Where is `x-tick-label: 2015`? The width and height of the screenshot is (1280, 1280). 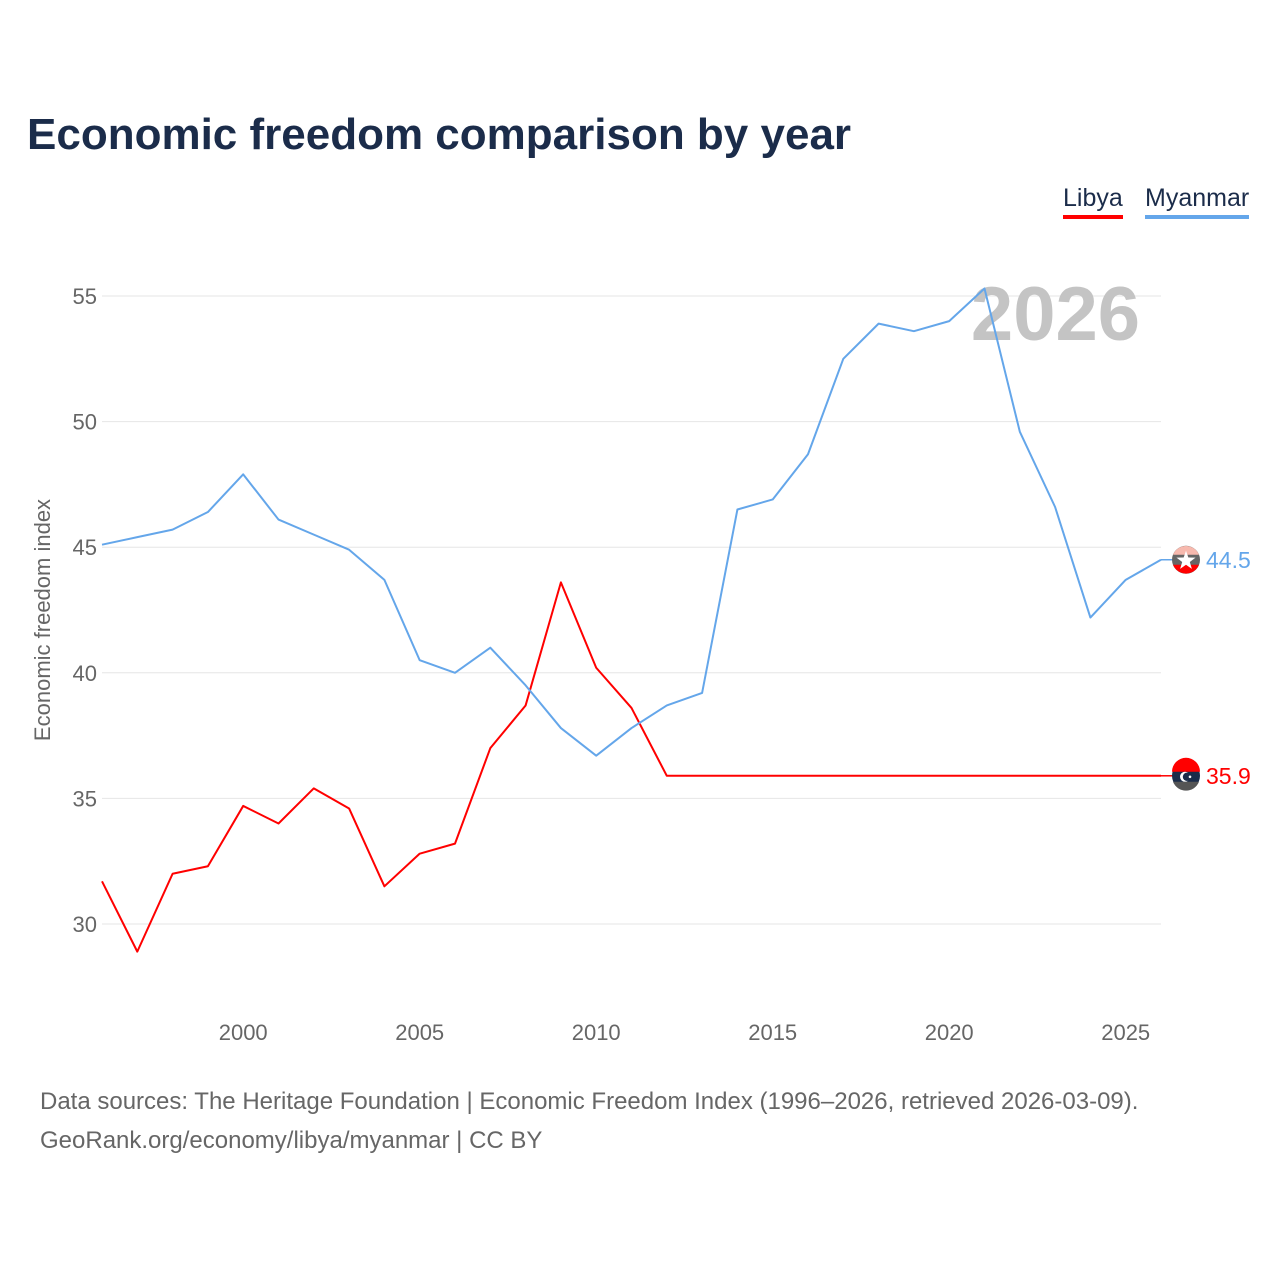
x-tick-label: 2015 is located at coordinates (772, 1032).